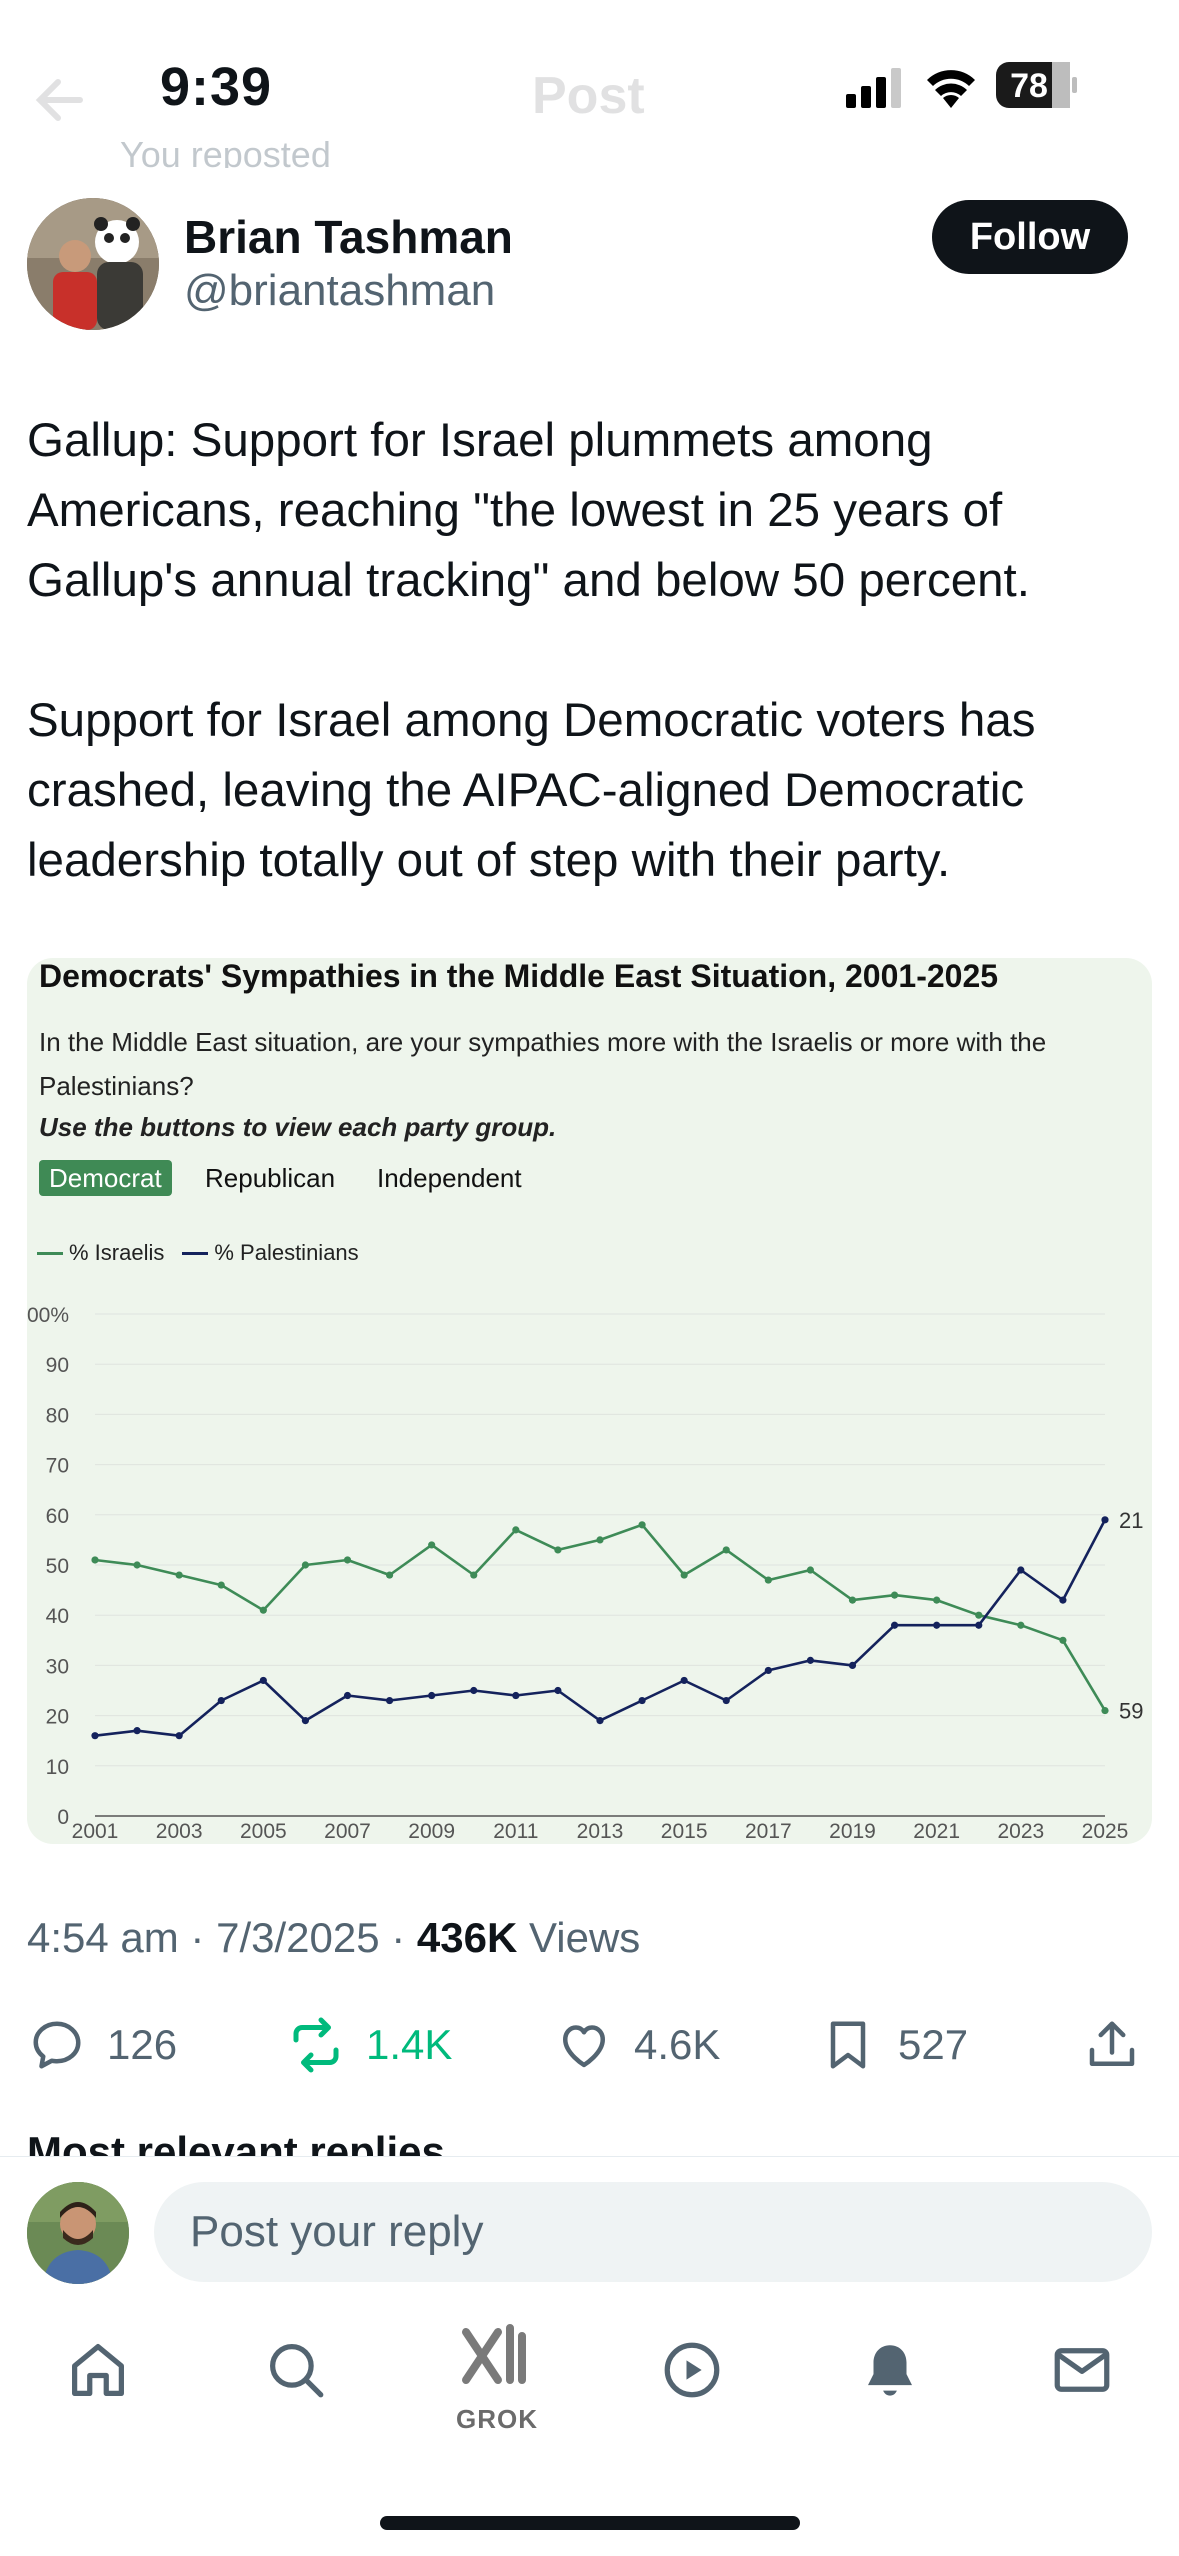 Image resolution: width=1179 pixels, height=2556 pixels. I want to click on y-tick-label: 90, so click(57, 1365).